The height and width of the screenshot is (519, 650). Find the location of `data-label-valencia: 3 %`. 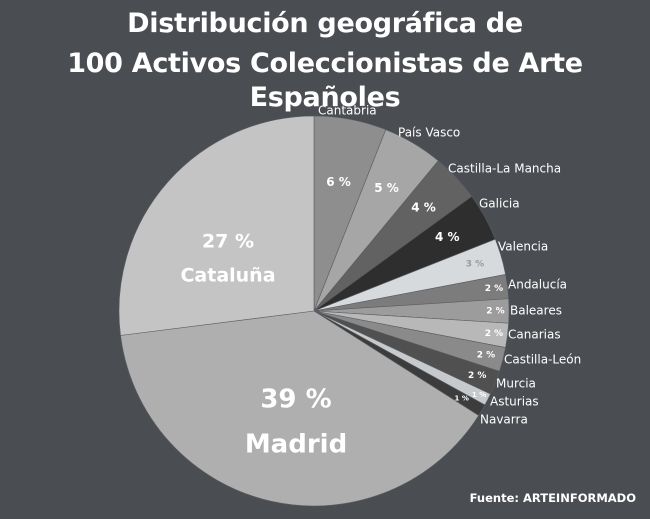

data-label-valencia: 3 % is located at coordinates (475, 265).